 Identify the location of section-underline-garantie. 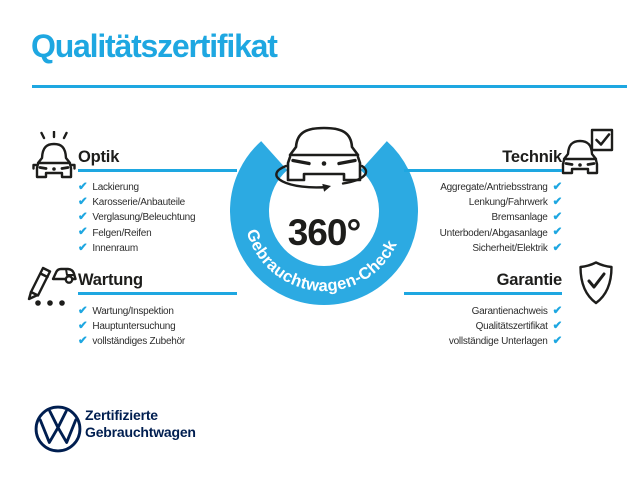
(483, 293).